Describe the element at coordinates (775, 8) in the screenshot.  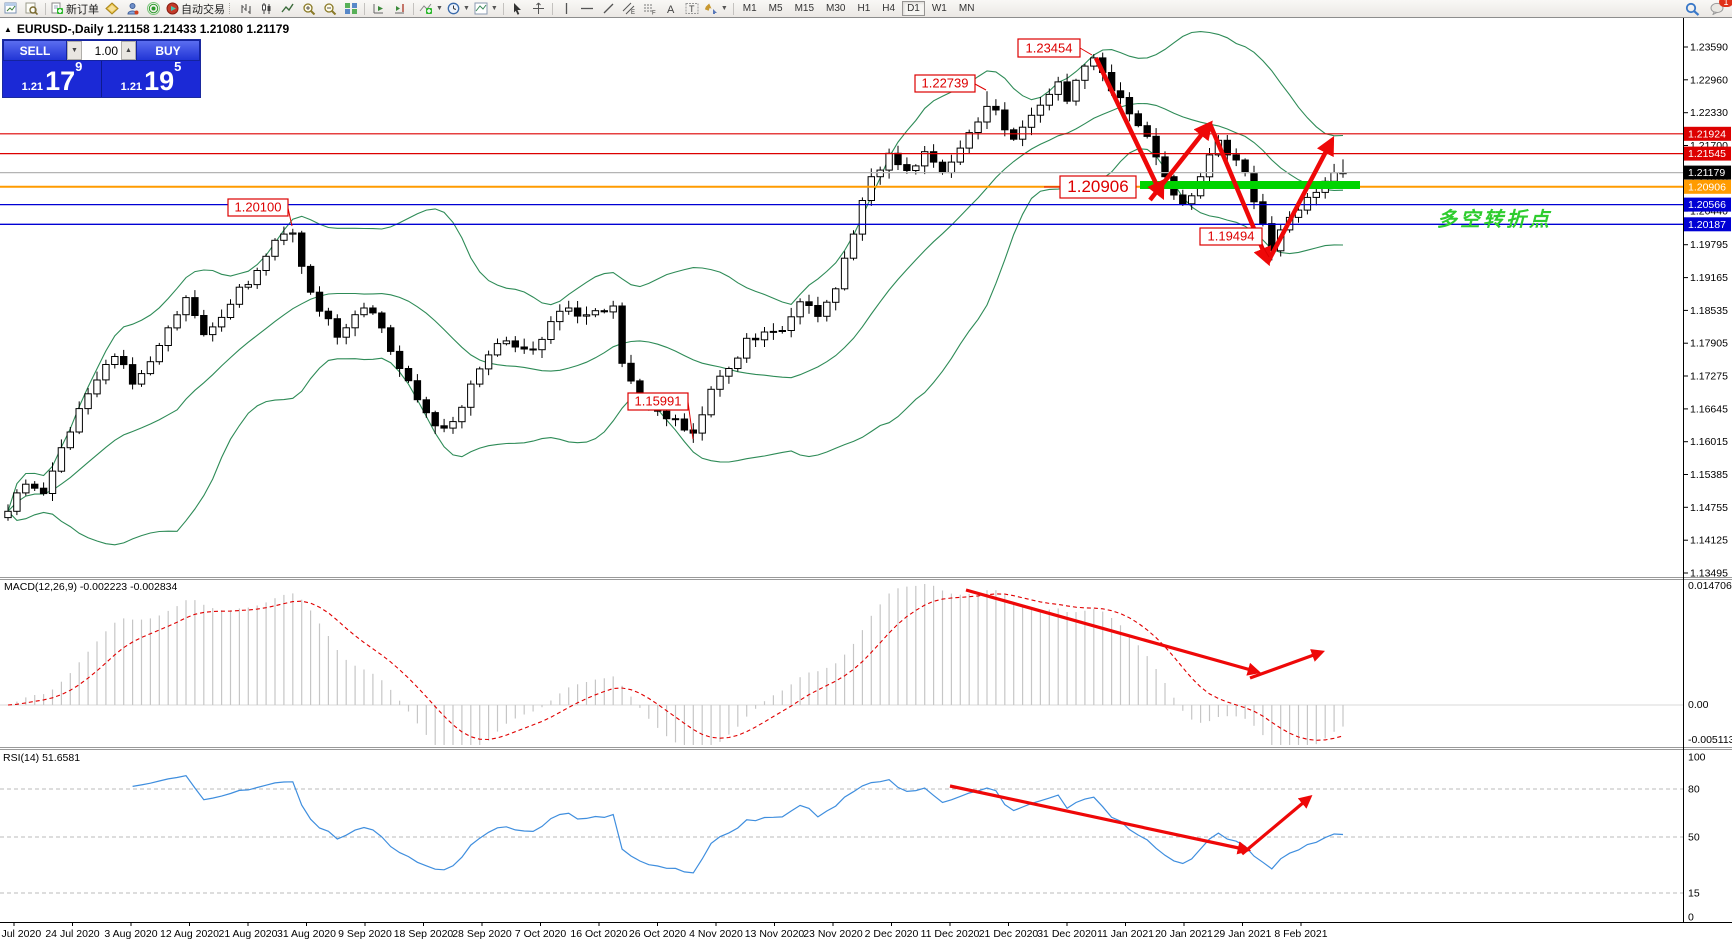
I see `timeframe-button-M5: M5` at that location.